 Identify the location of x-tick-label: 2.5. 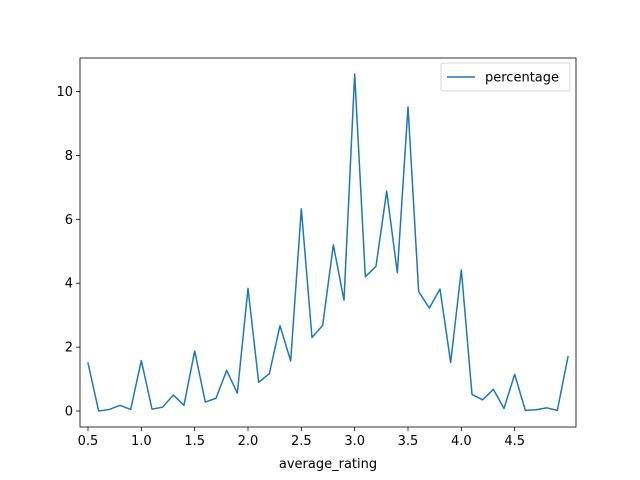
(301, 441).